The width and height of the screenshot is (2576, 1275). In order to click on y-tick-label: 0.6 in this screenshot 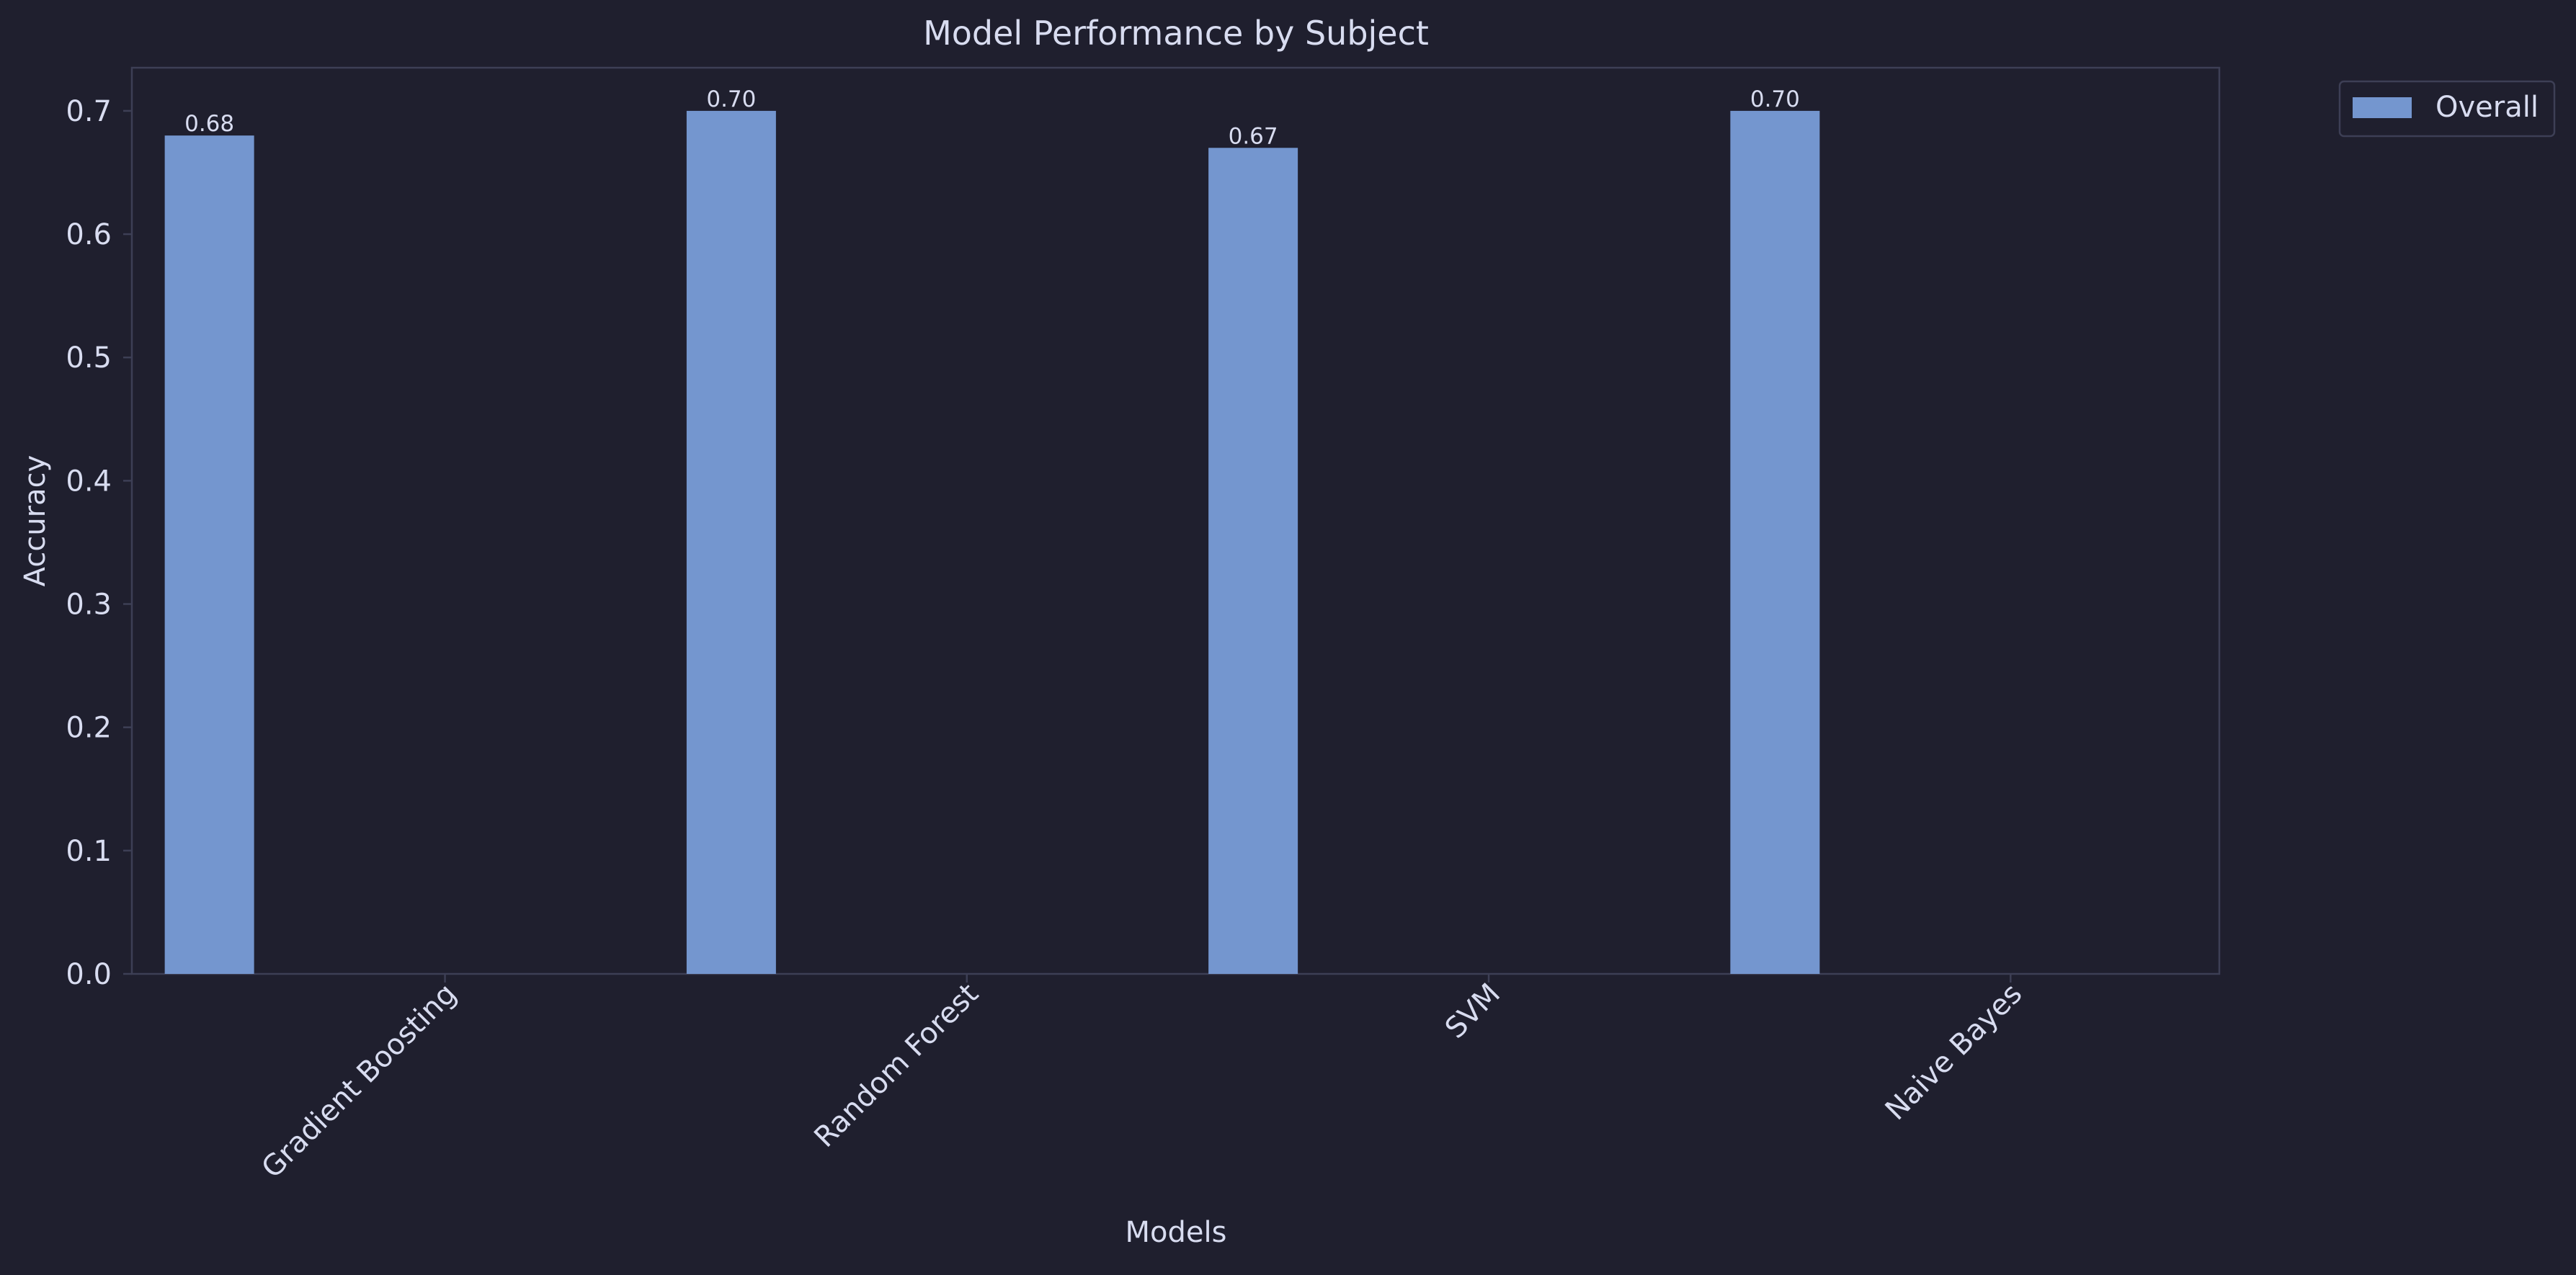, I will do `click(89, 234)`.